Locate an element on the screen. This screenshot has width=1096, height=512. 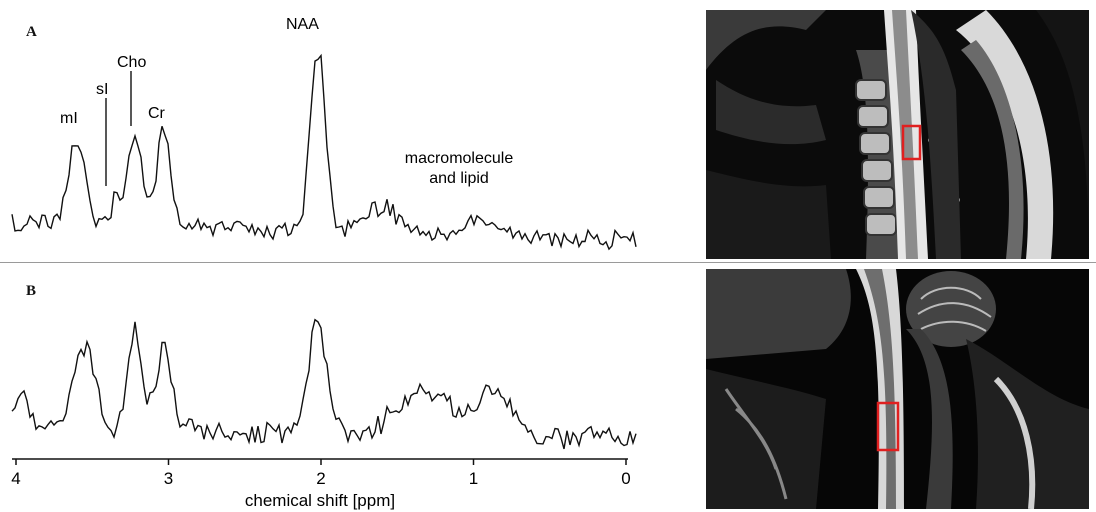
roi-box-a is located at coordinates (911, 142).